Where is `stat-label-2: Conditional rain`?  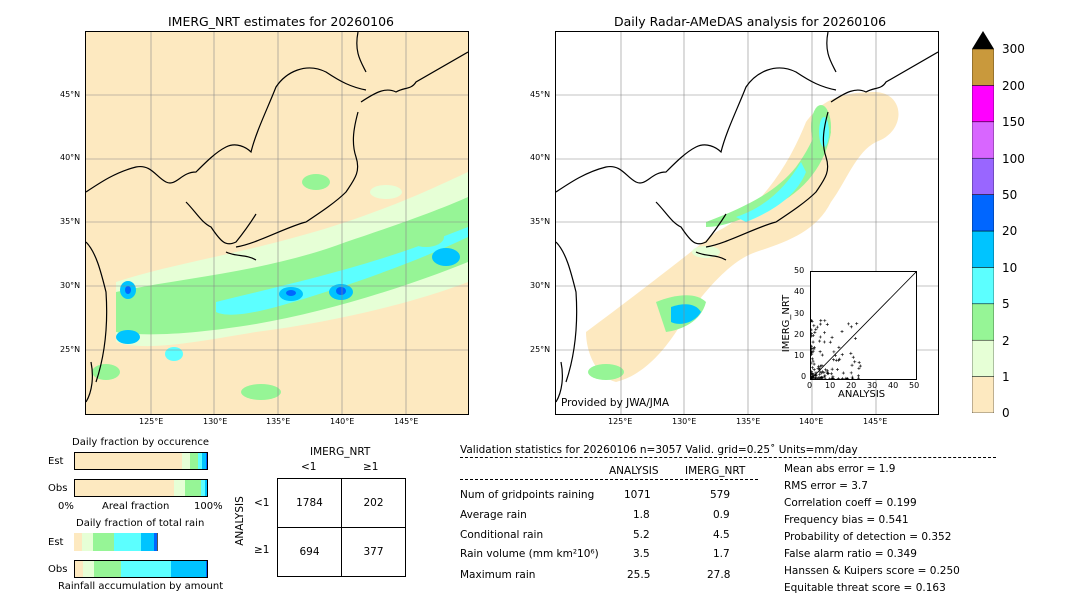 stat-label-2: Conditional rain is located at coordinates (502, 535).